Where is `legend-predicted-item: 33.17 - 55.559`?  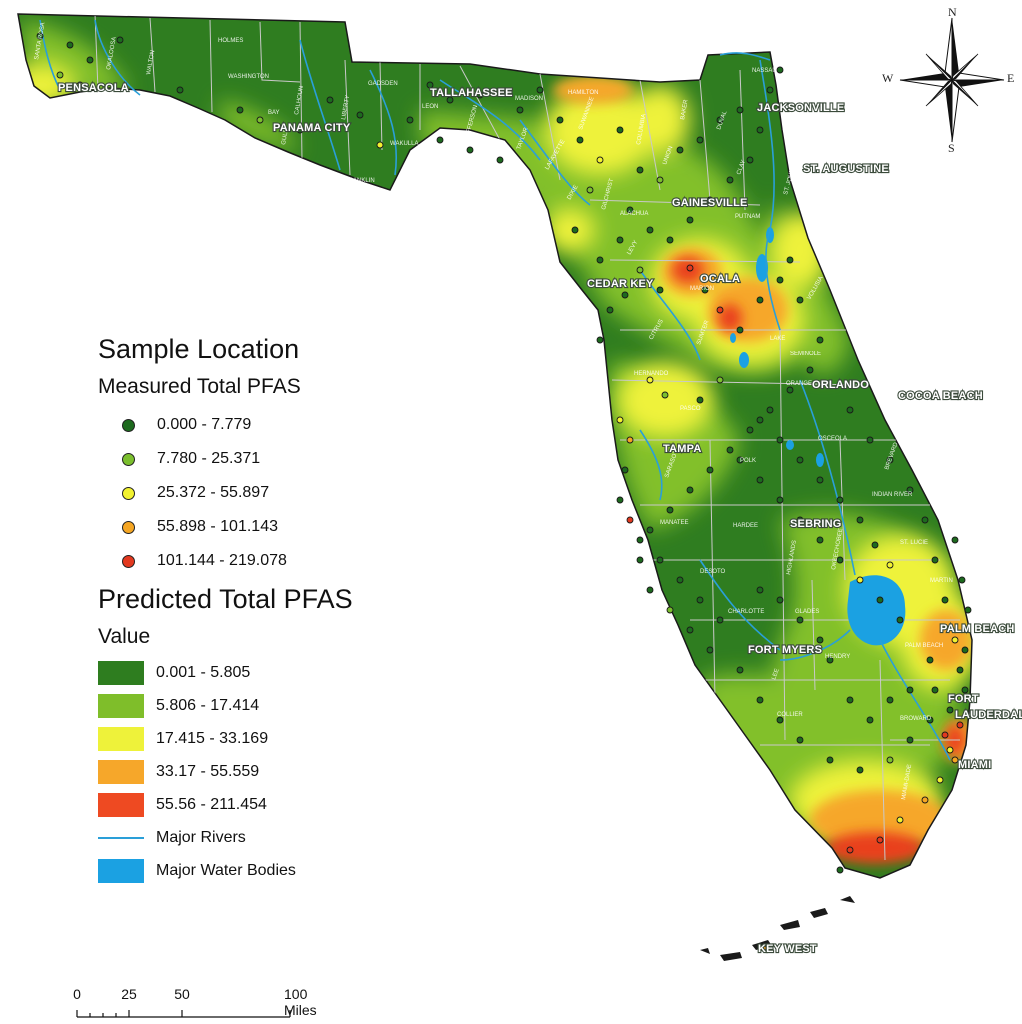
legend-predicted-item: 33.17 - 55.559 is located at coordinates (248, 771).